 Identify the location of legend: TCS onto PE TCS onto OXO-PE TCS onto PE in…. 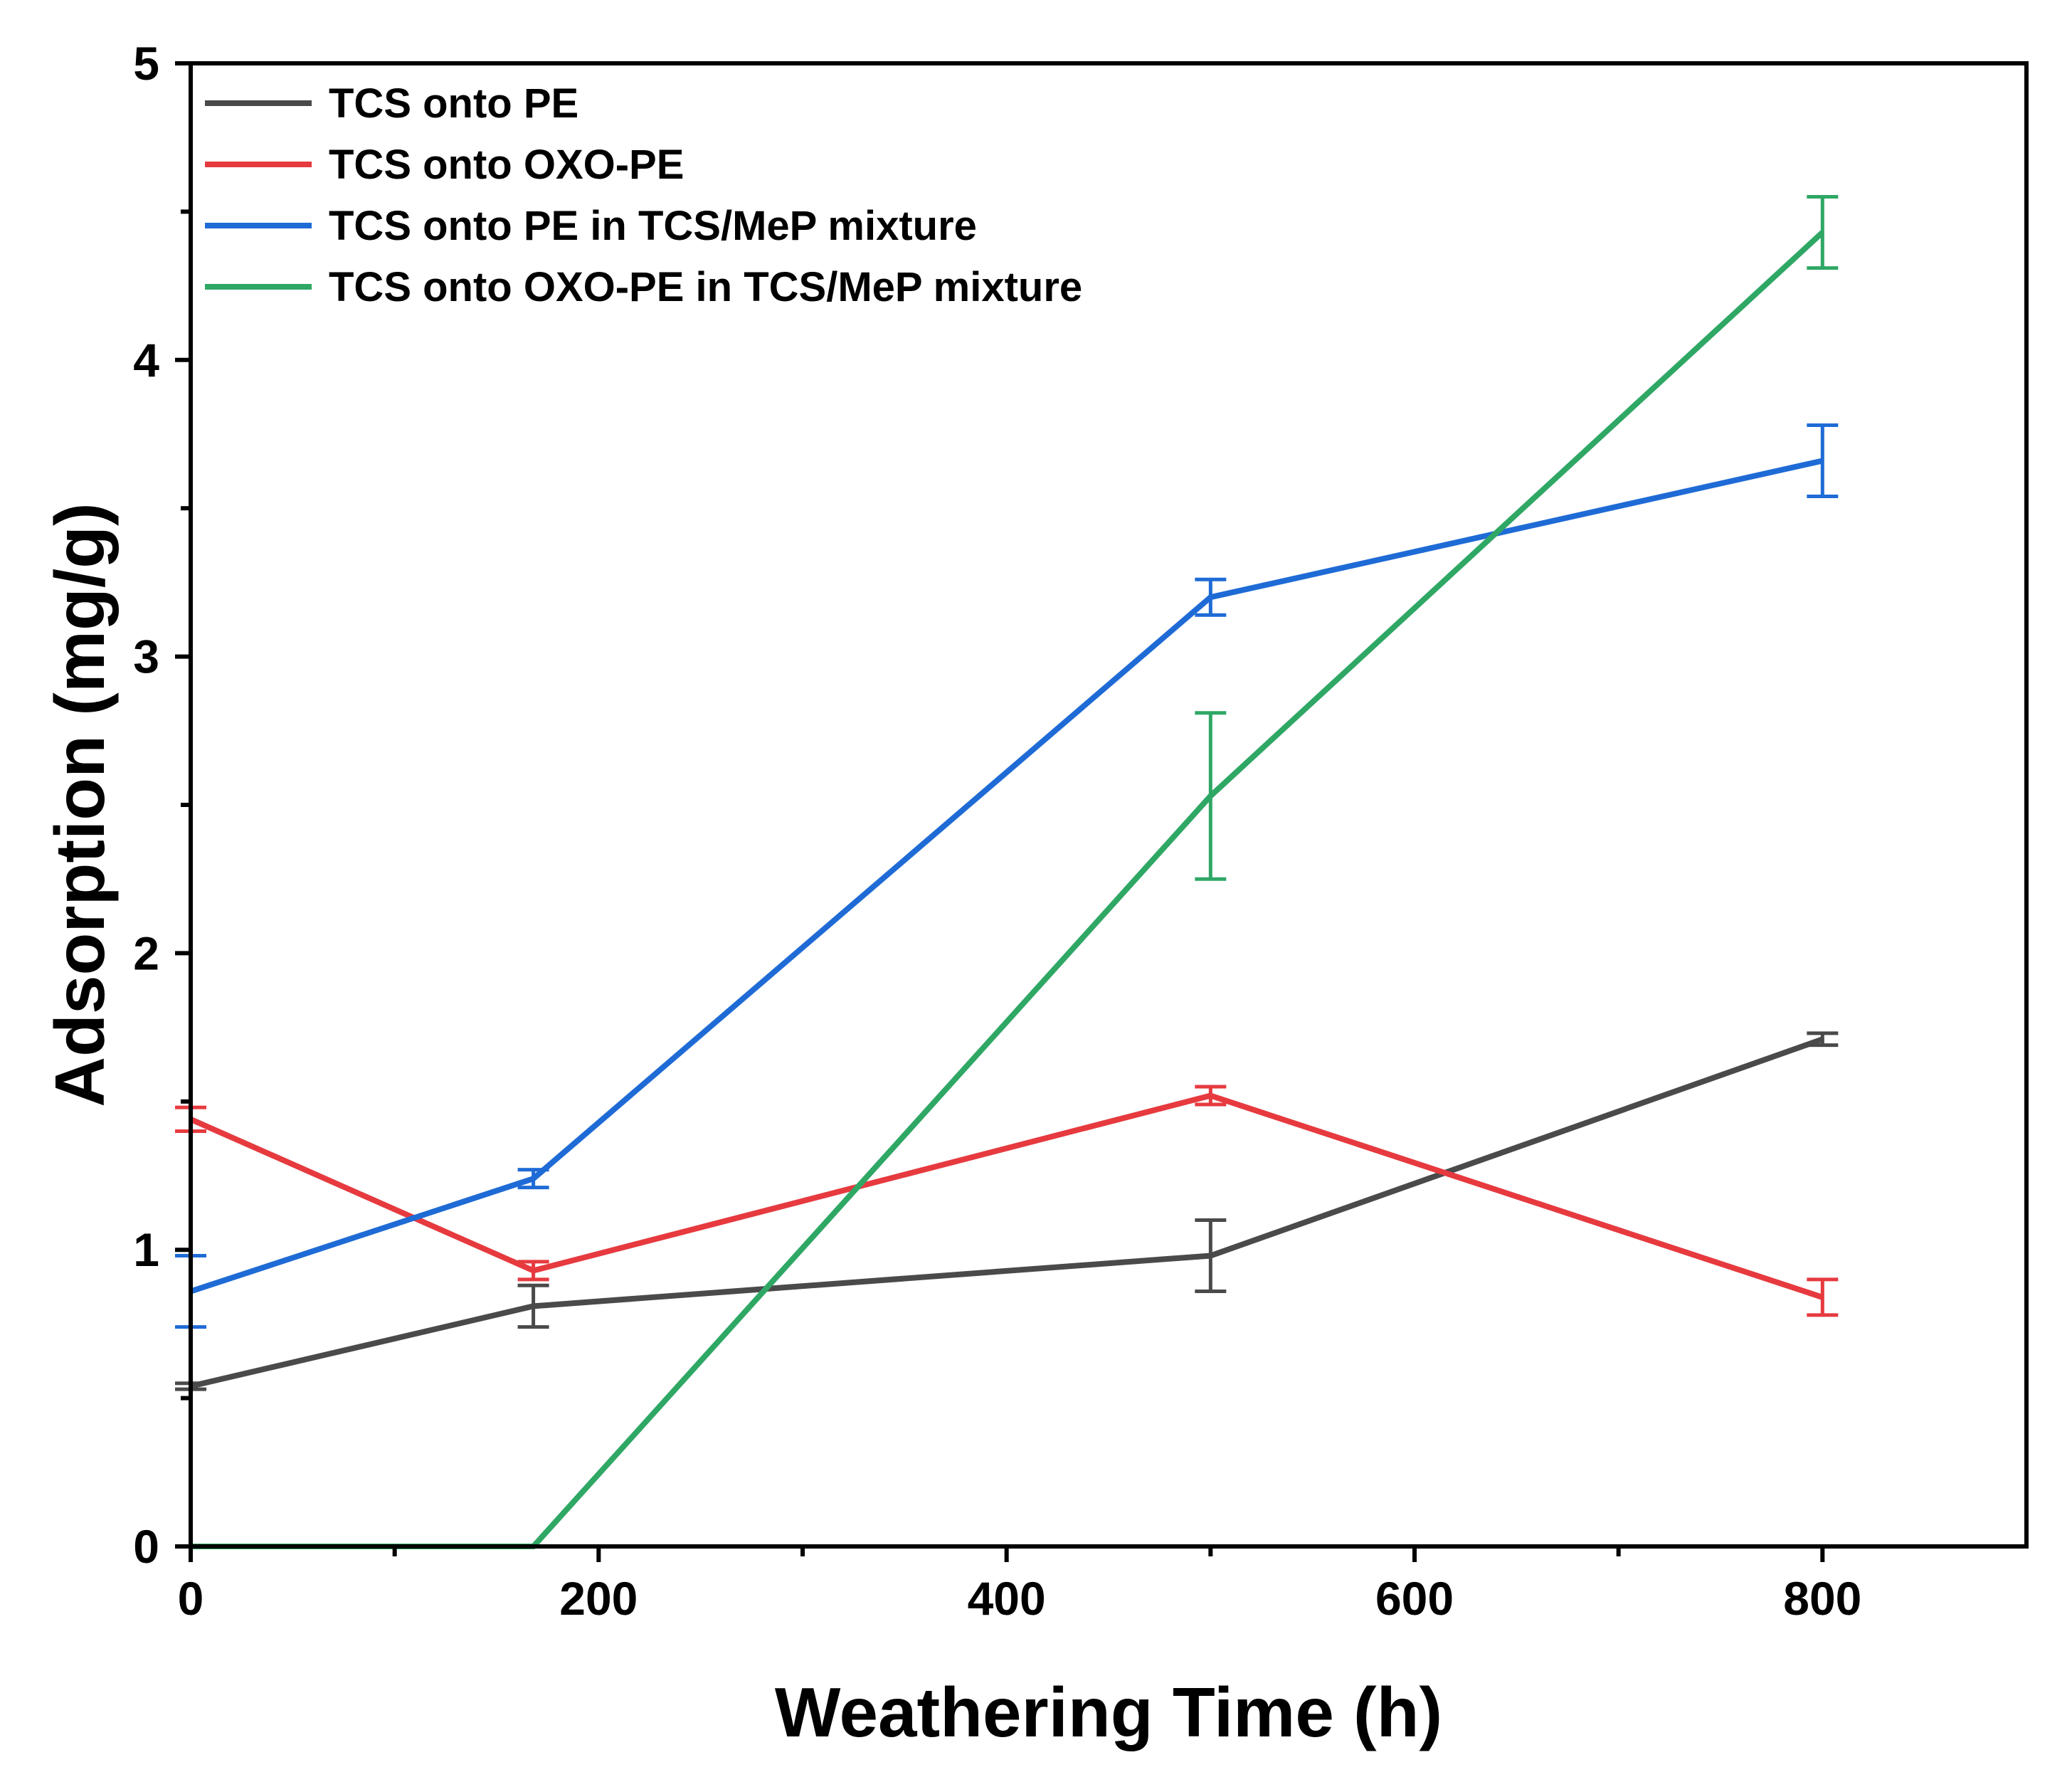
(644, 195).